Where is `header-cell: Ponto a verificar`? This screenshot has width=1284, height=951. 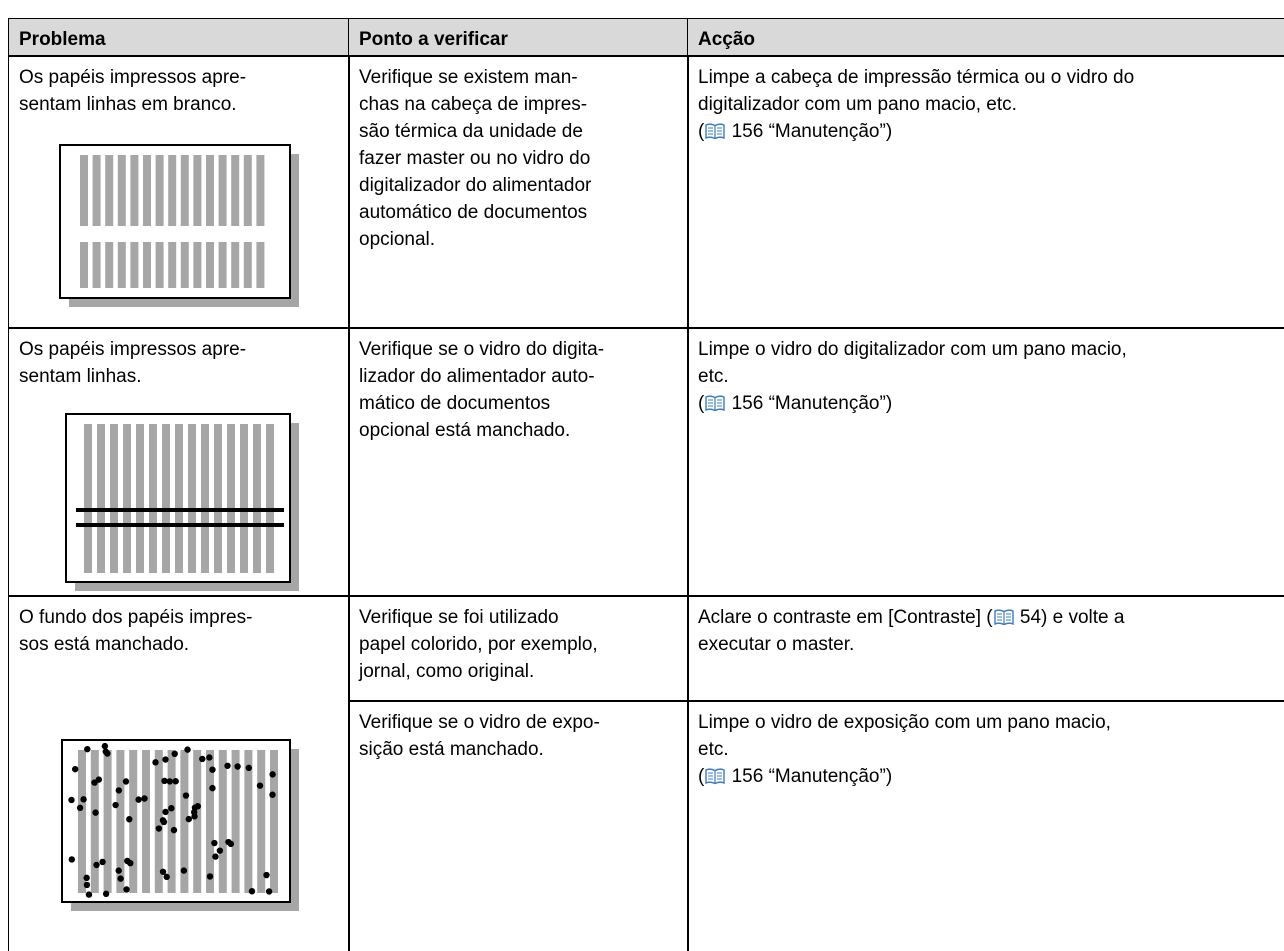
header-cell: Ponto a verificar is located at coordinates (518, 37).